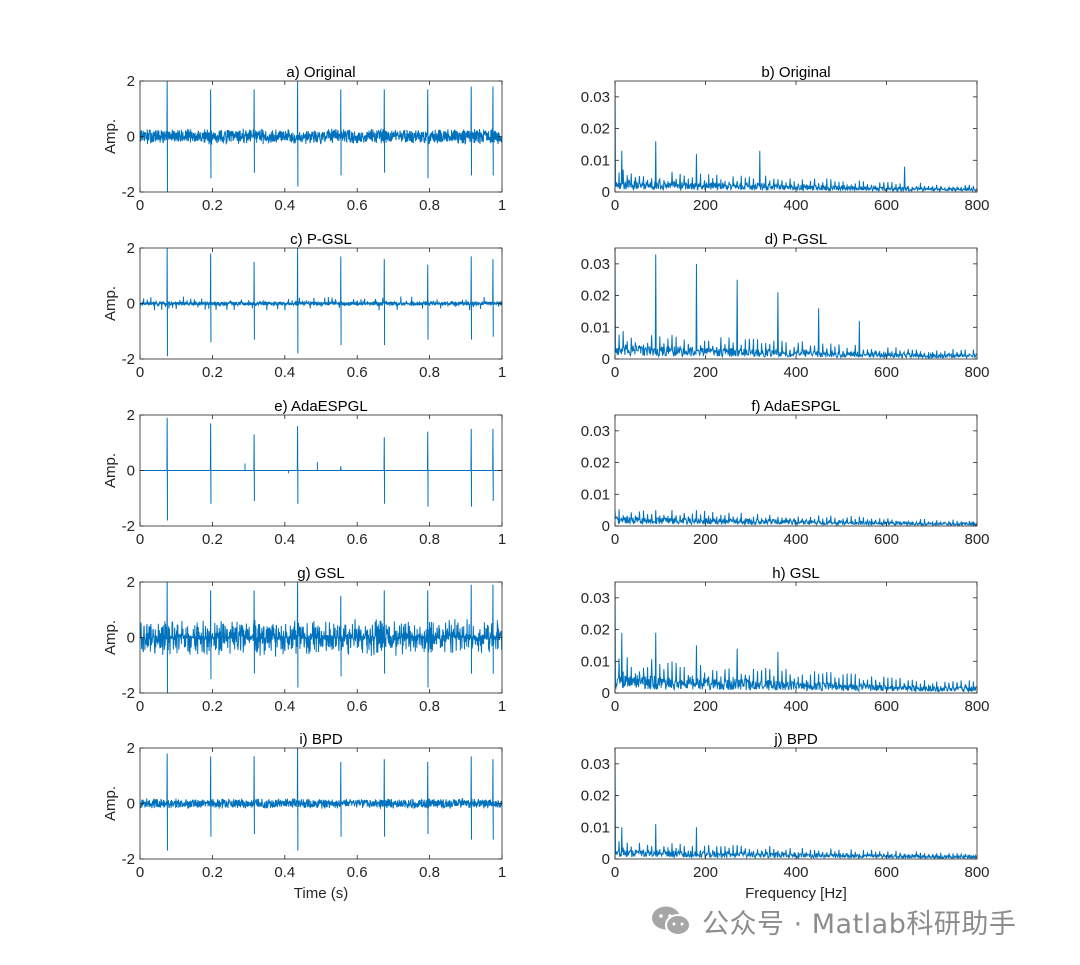  What do you see at coordinates (321, 637) in the screenshot?
I see `series-line-g` at bounding box center [321, 637].